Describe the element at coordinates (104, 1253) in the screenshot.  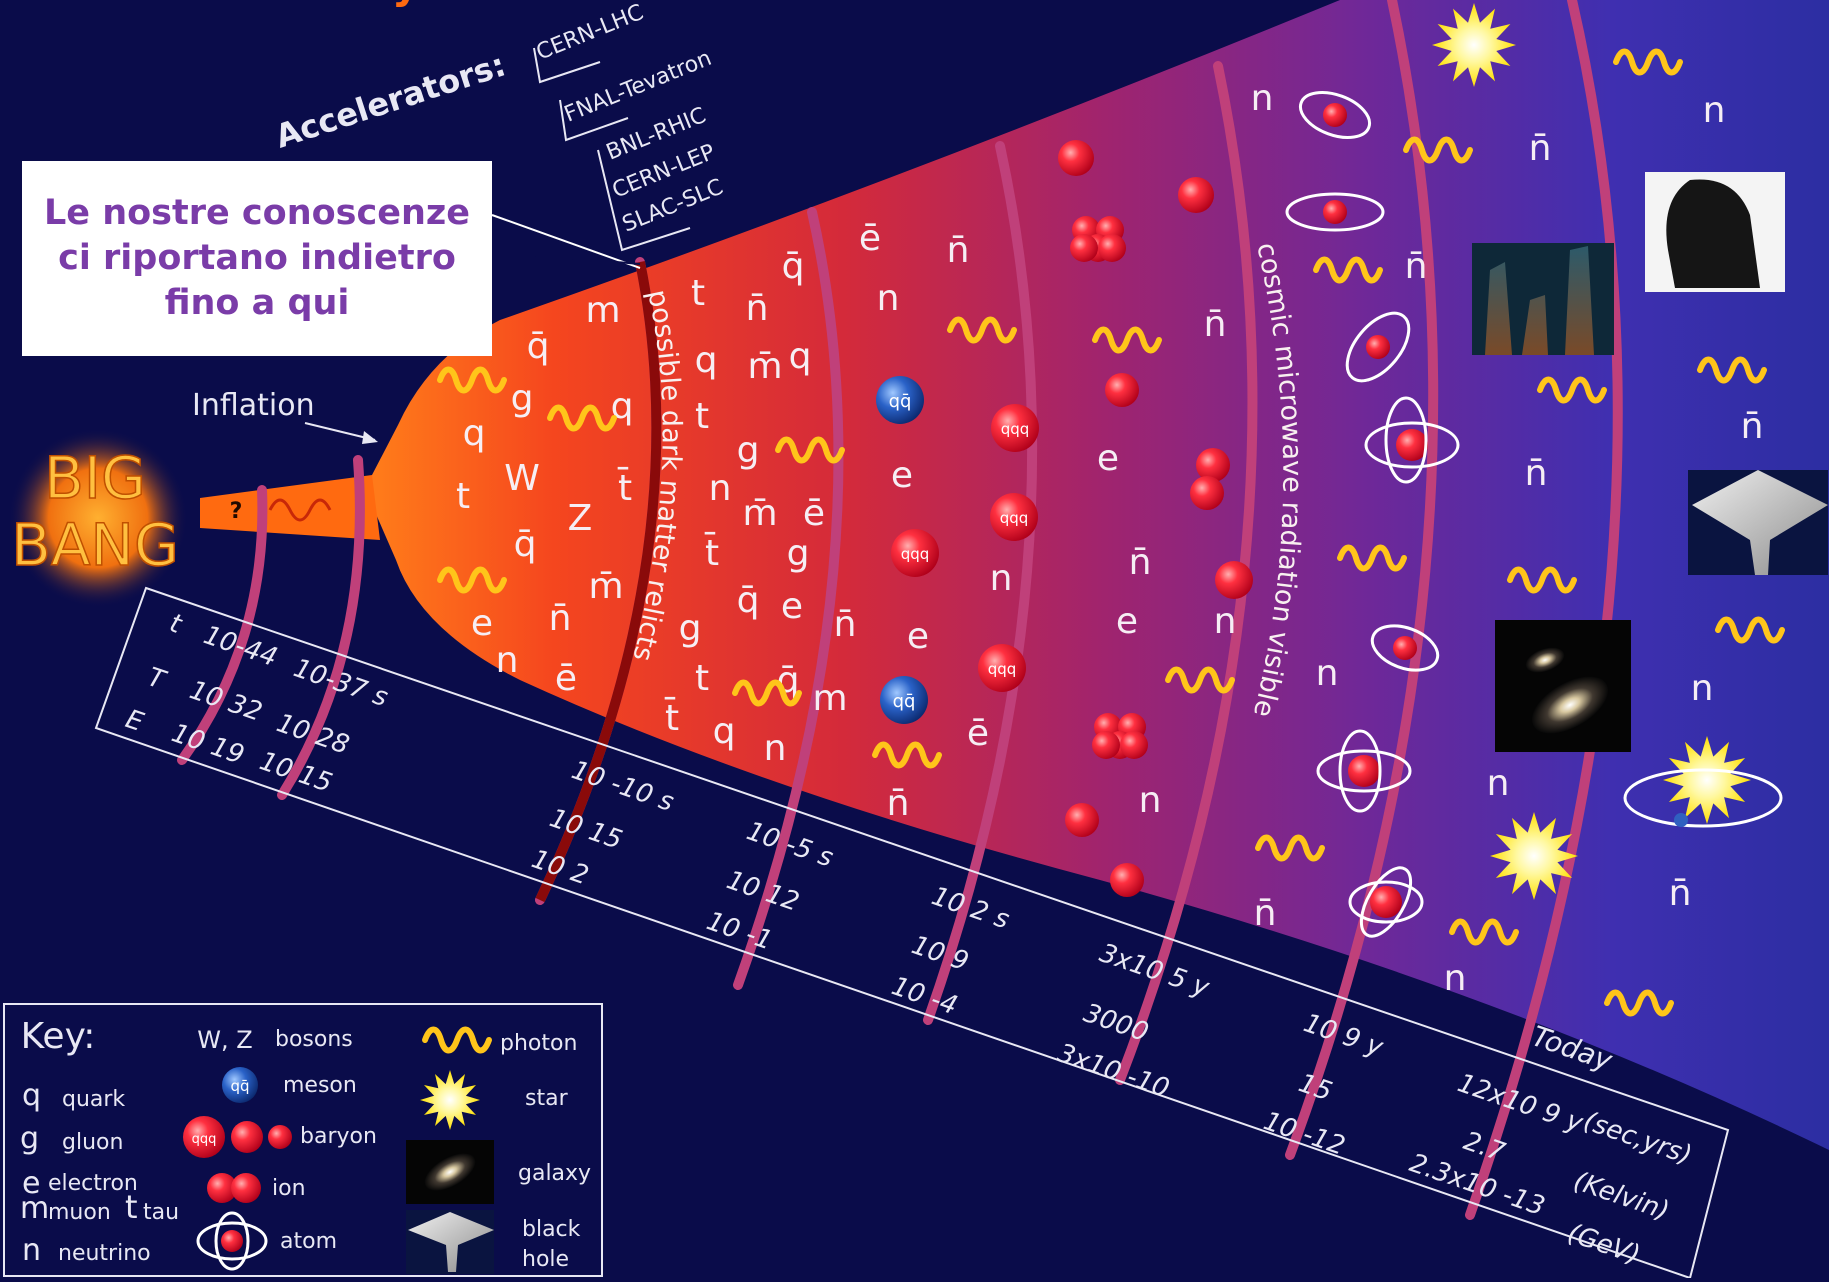
I see `key-label: neutrino` at that location.